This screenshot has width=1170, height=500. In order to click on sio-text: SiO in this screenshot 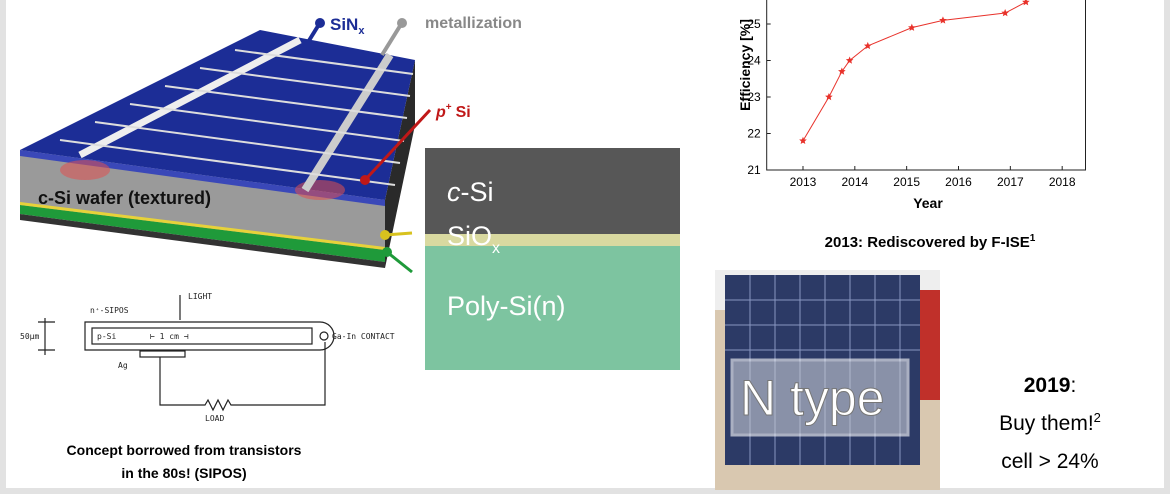, I will do `click(469, 236)`.